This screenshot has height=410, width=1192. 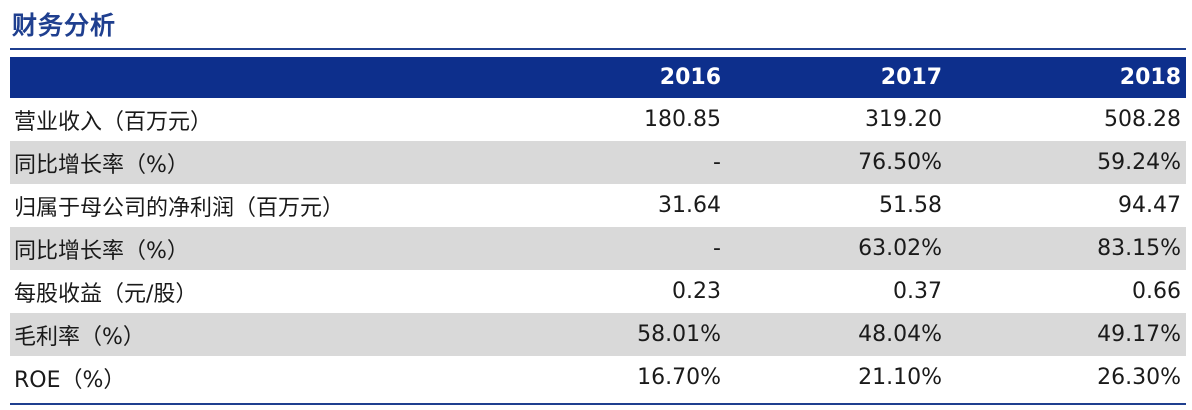 I want to click on table-row: 同比增长率（%） - 76.50% 59.24%, so click(x=598, y=162).